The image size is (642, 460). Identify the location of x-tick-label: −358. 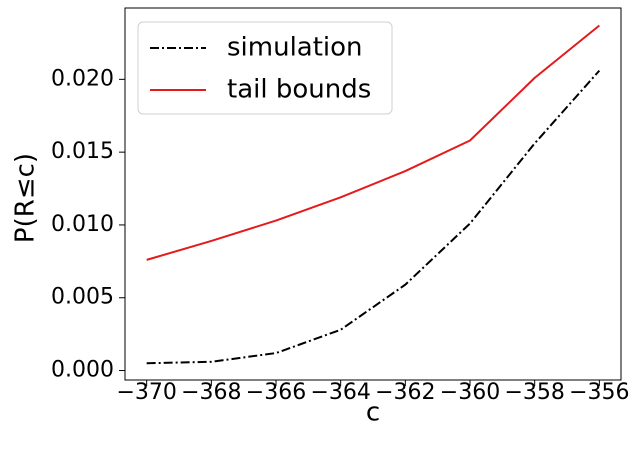
(534, 392).